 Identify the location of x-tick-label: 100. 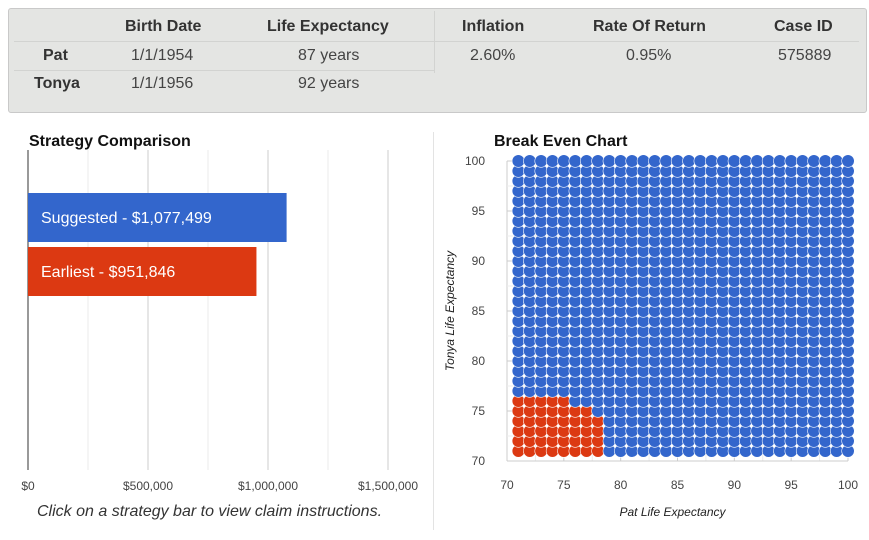
(848, 485).